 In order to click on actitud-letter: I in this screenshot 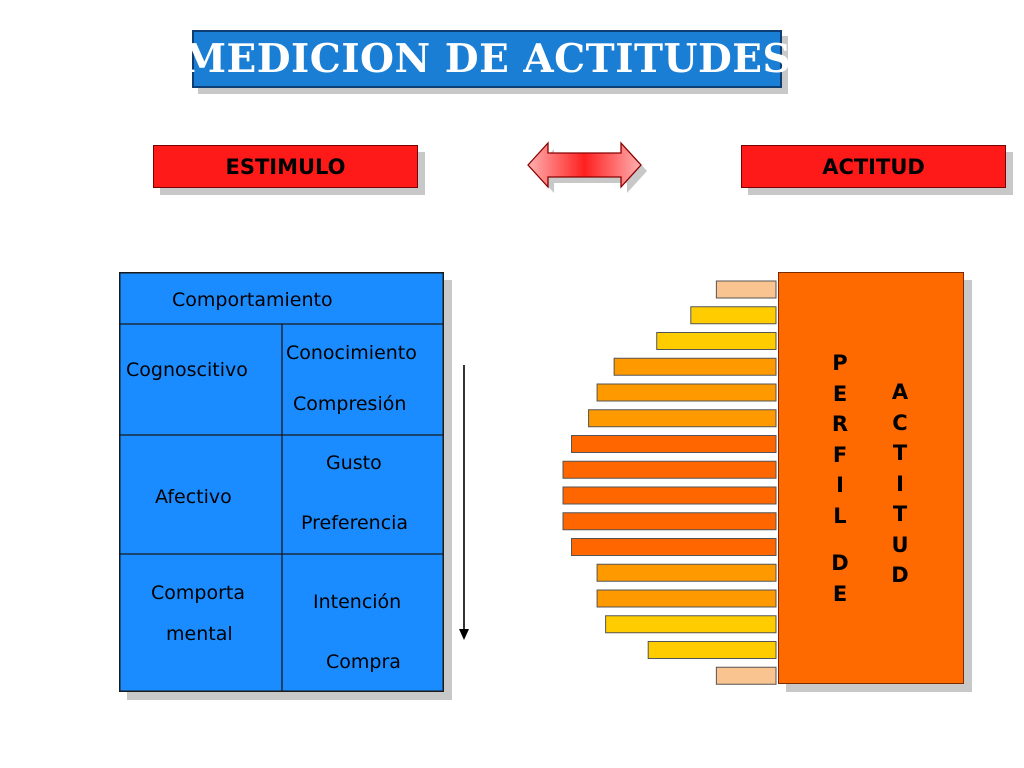, I will do `click(900, 483)`.